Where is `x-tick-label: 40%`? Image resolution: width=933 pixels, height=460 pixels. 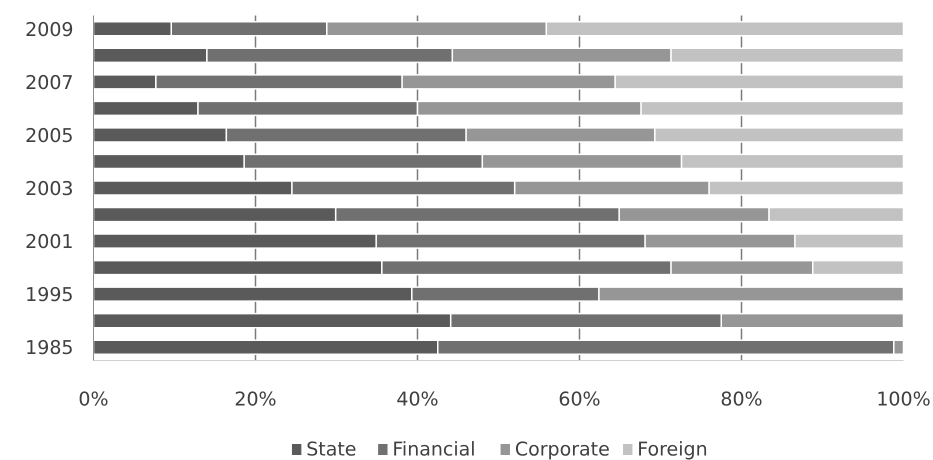 x-tick-label: 40% is located at coordinates (417, 399).